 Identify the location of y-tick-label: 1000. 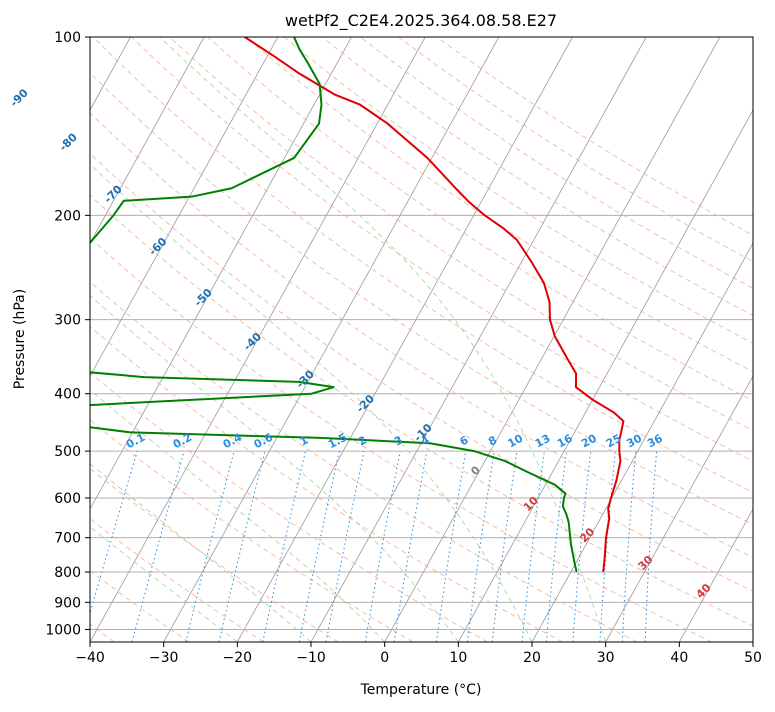
(63, 630).